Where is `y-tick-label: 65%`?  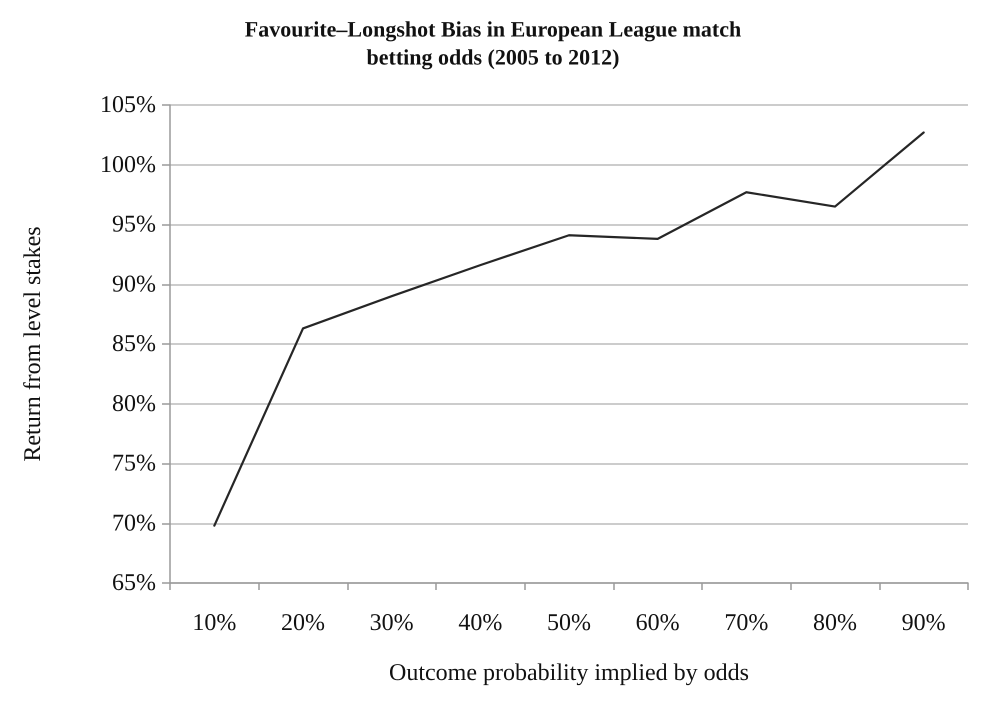 y-tick-label: 65% is located at coordinates (134, 583).